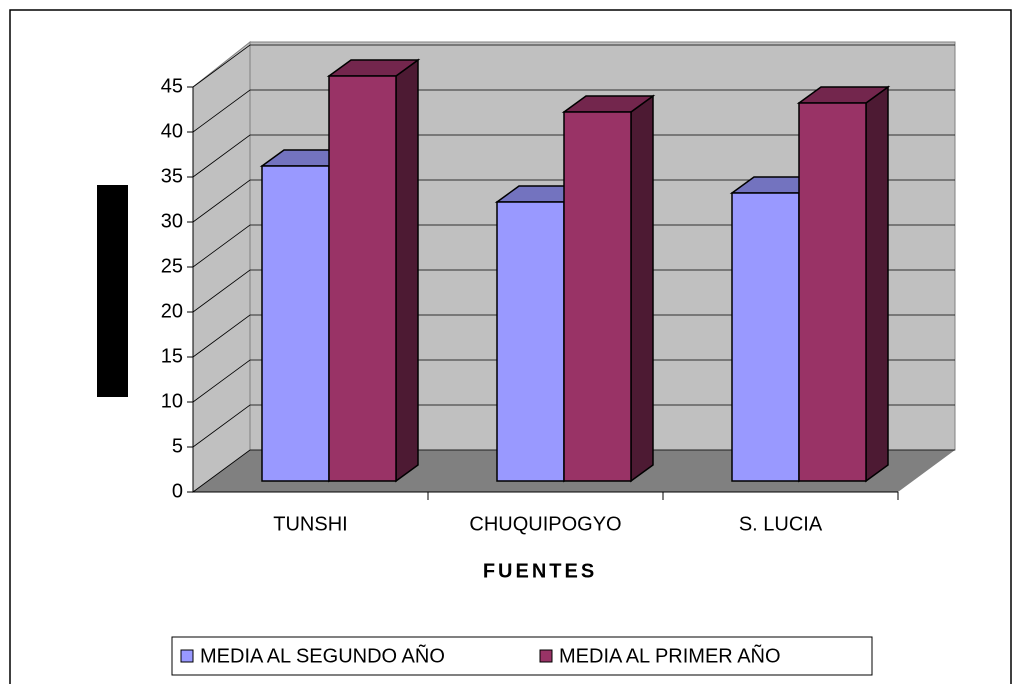 Image resolution: width=1022 pixels, height=689 pixels. I want to click on y-tick-label: 35, so click(172, 176).